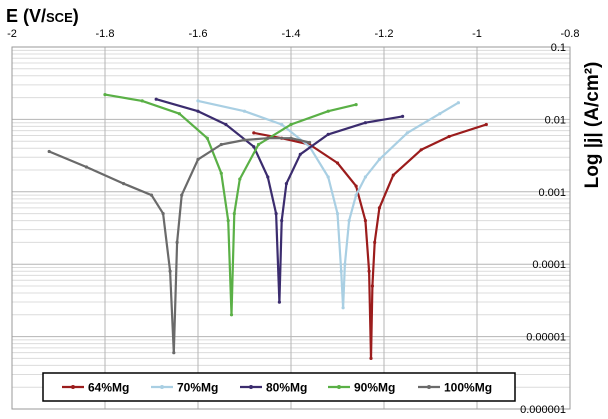 This screenshot has height=419, width=608. I want to click on legend-items: 64%Mg 70%Mg 80%Mg 90%Mg 100%Mg, so click(277, 388).